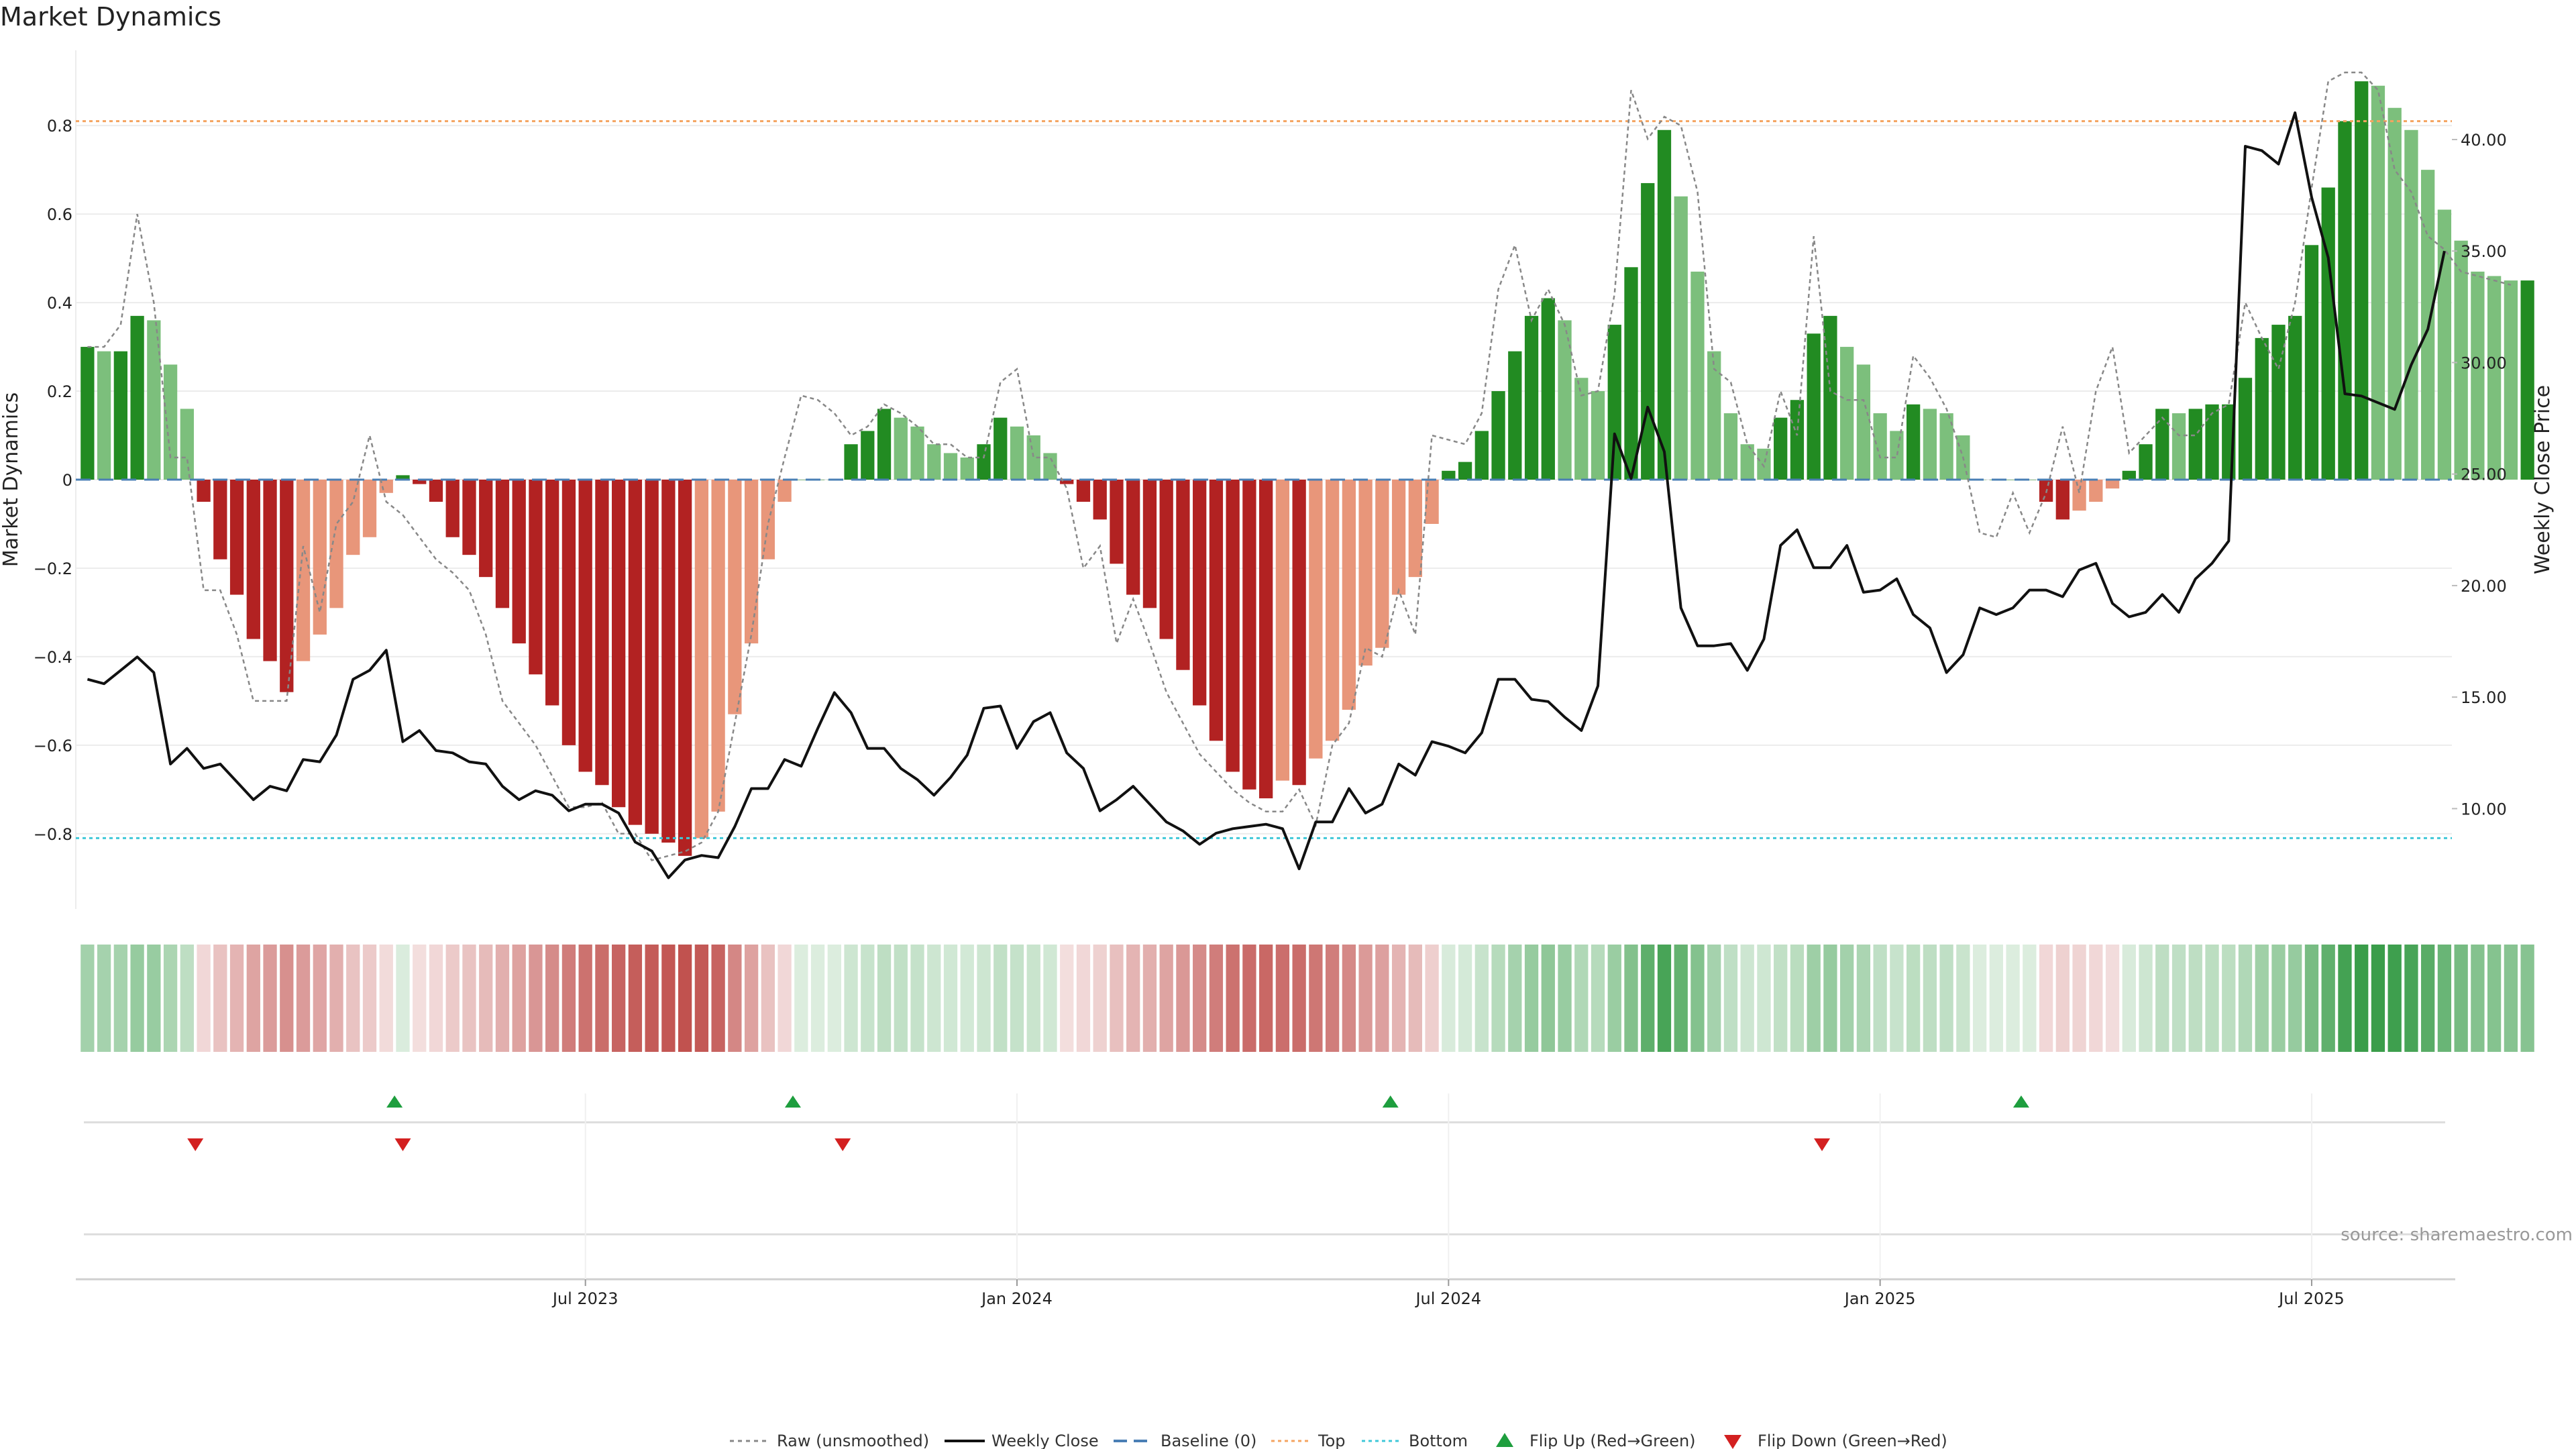 This screenshot has width=2576, height=1449. What do you see at coordinates (1732, 1442) in the screenshot?
I see `legend-flip-down-swatch` at bounding box center [1732, 1442].